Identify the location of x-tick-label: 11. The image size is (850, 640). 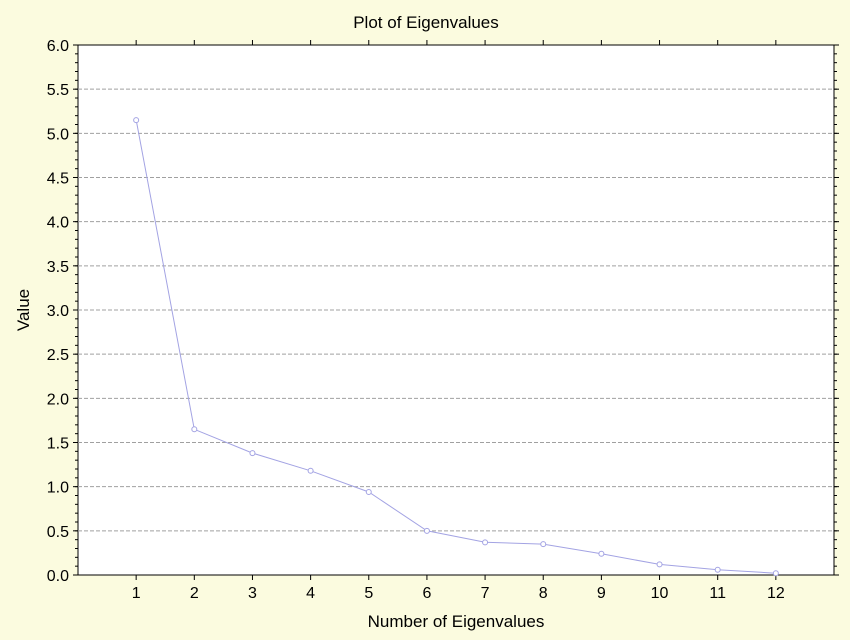
(717, 593).